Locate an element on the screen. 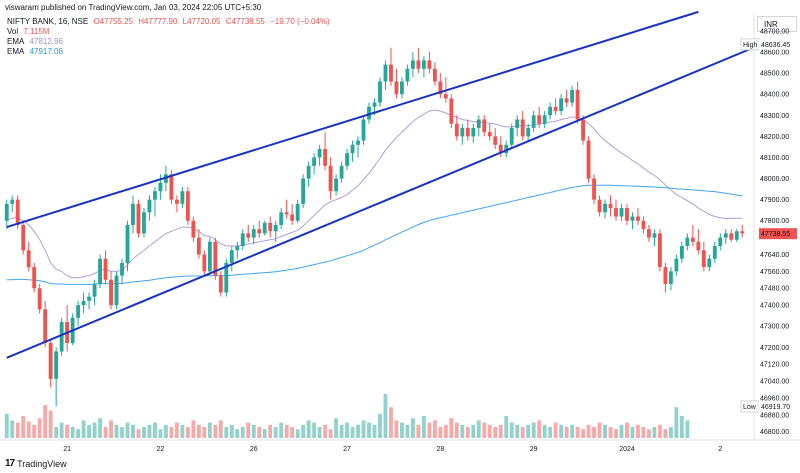 The width and height of the screenshot is (800, 473). legend-symbol: NIFTY BANK, 16, NSE is located at coordinates (48, 21).